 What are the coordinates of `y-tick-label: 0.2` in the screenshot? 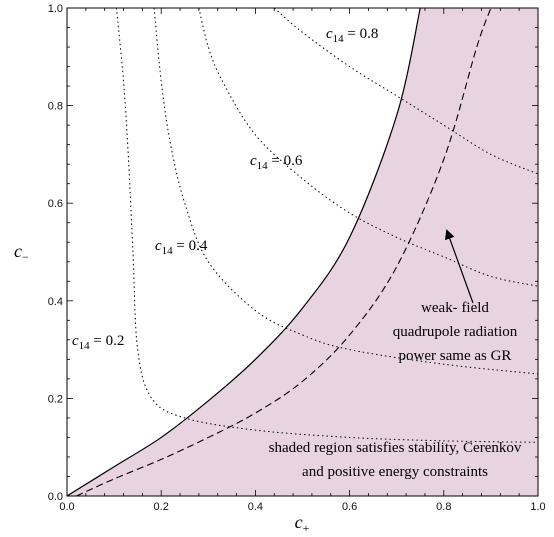 It's located at (55, 399).